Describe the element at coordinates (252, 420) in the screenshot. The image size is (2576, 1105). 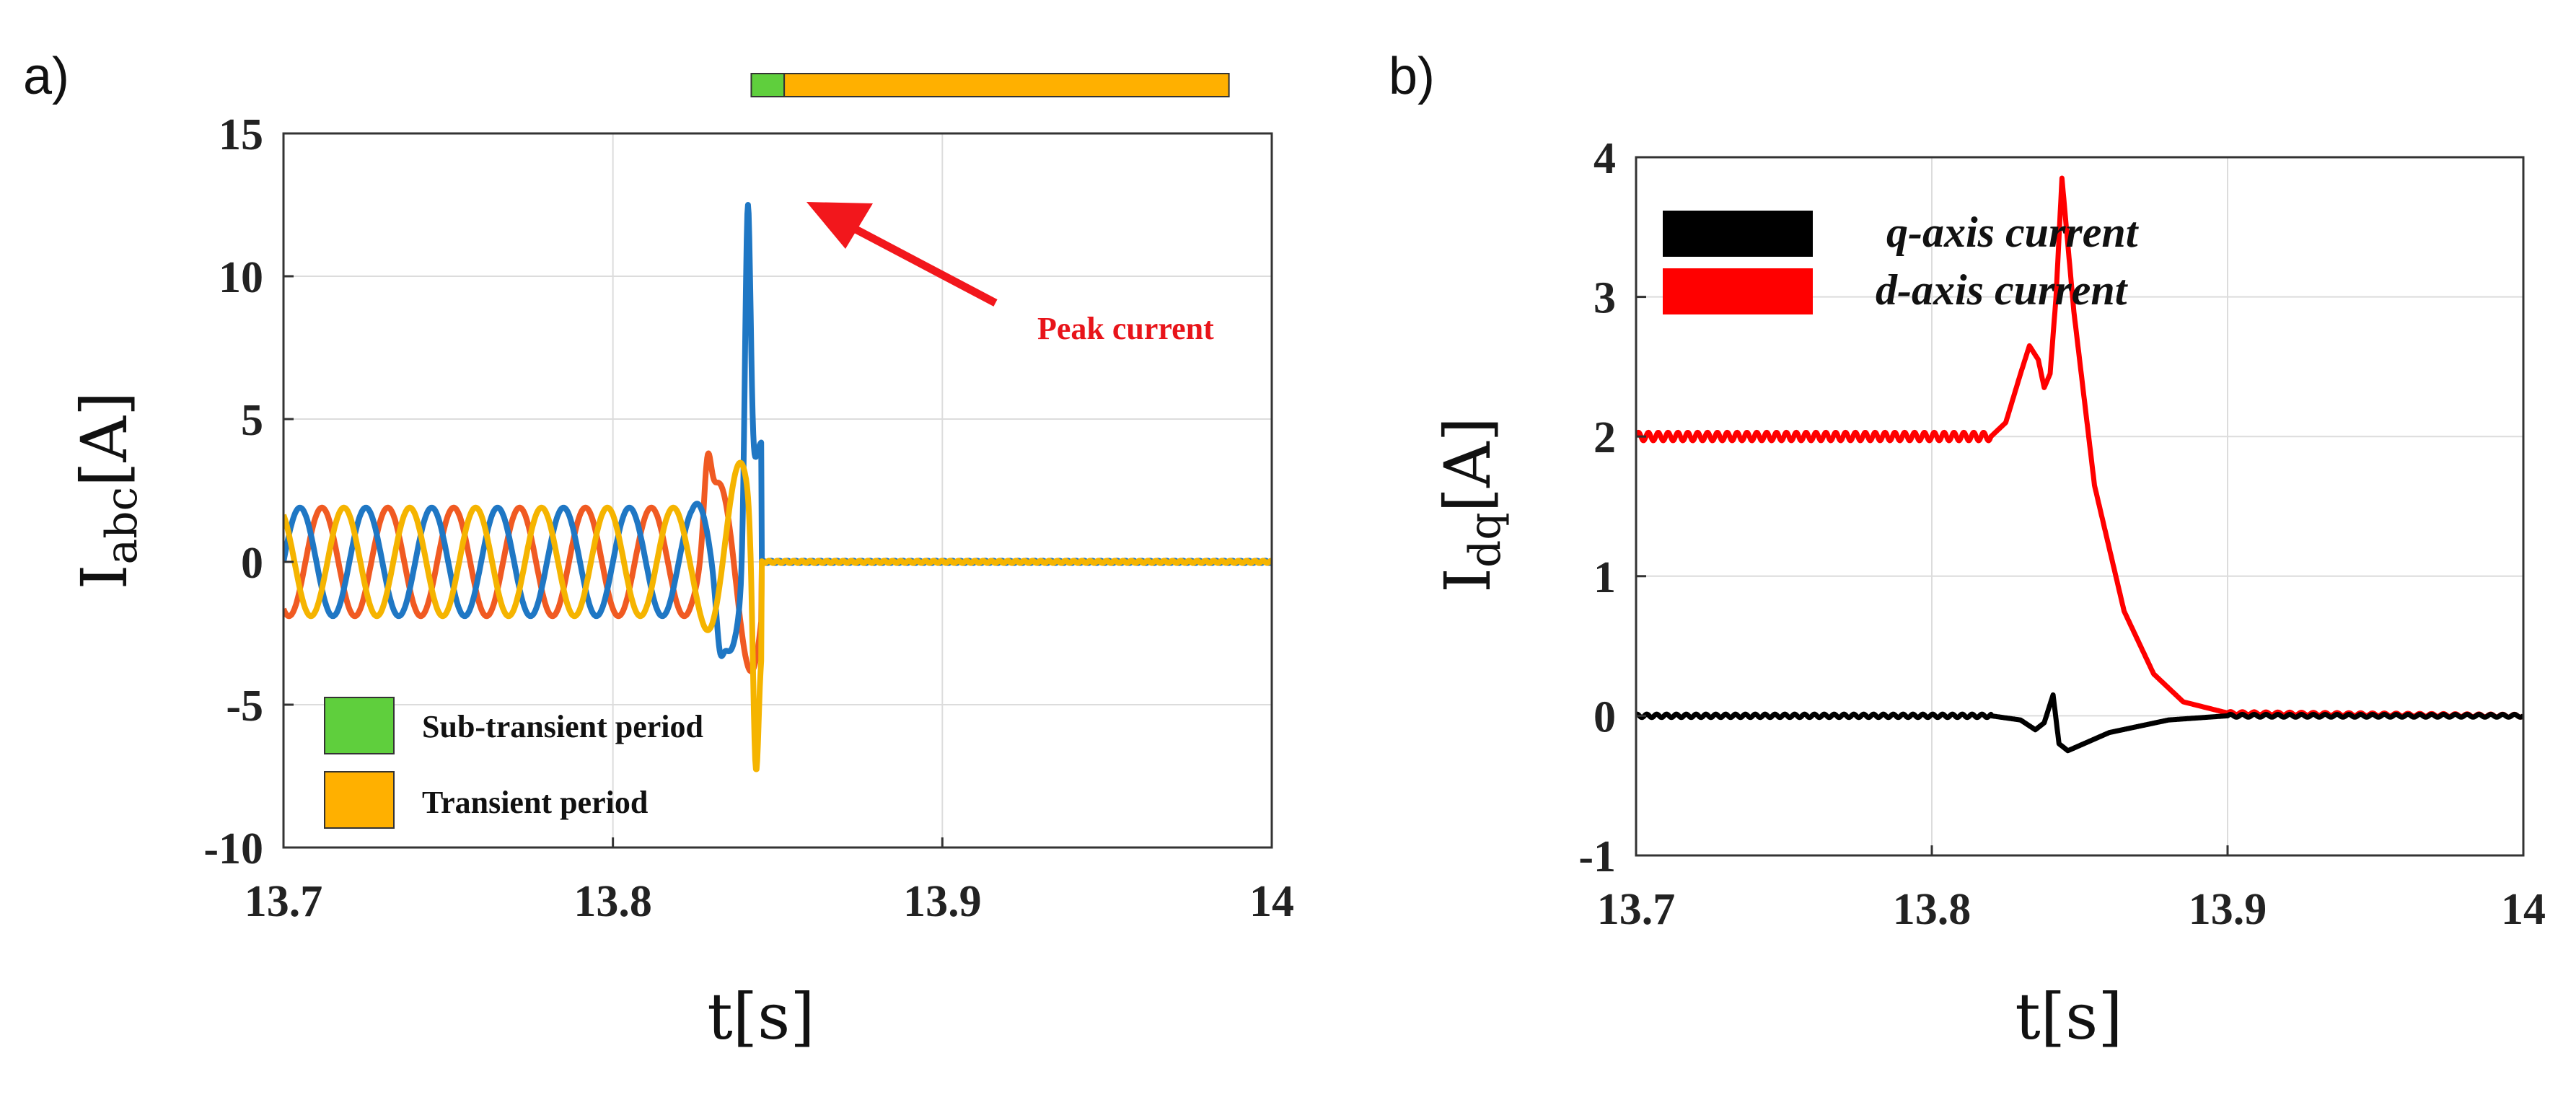
I see `panel-a-ytick-label: 5` at that location.